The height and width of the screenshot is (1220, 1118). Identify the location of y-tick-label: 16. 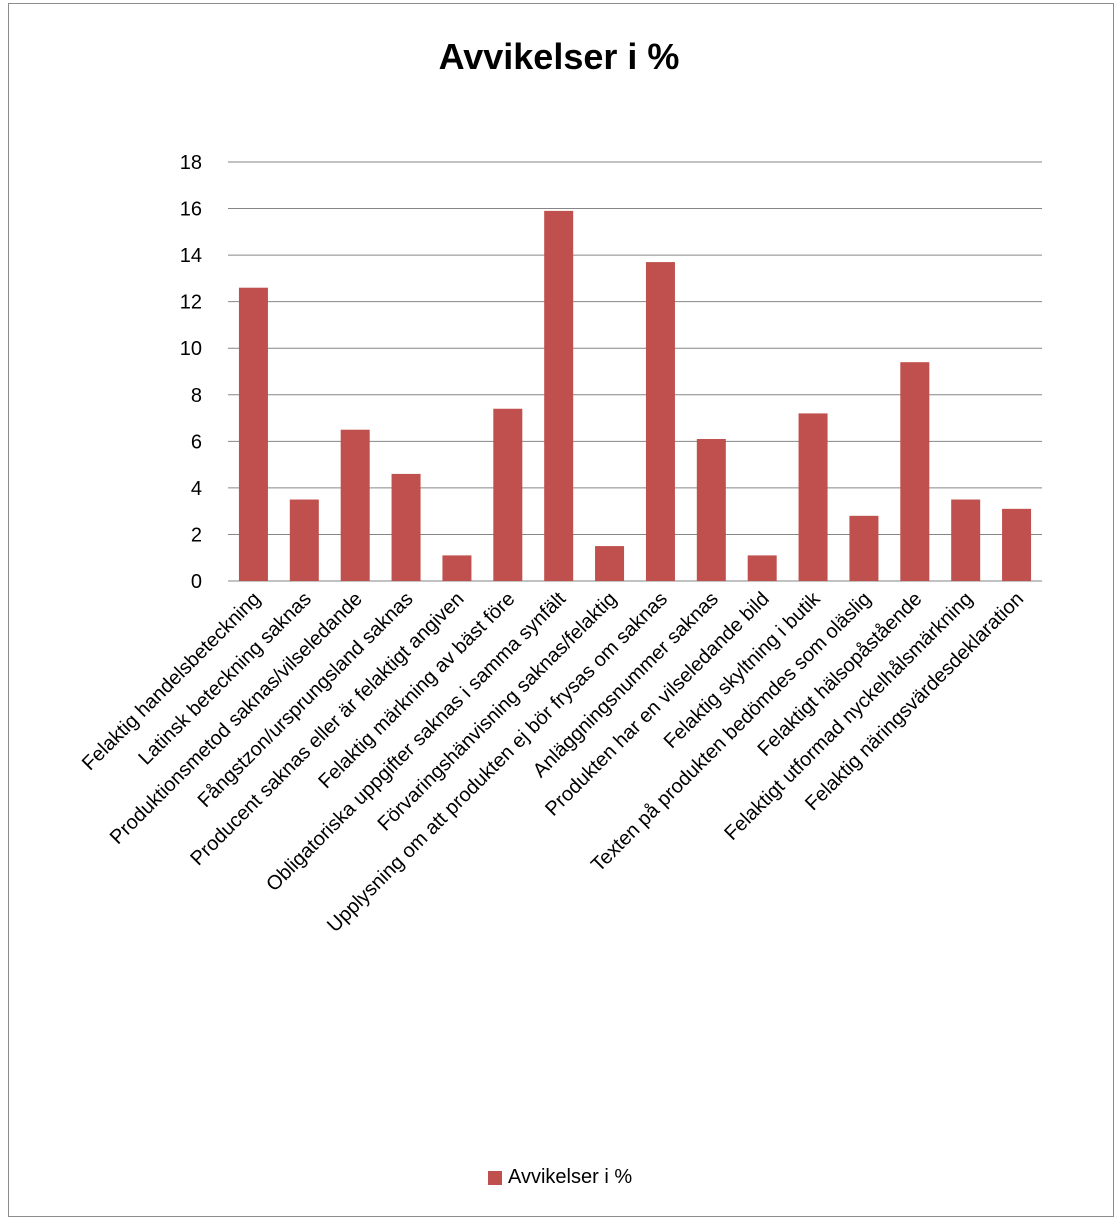
(191, 210).